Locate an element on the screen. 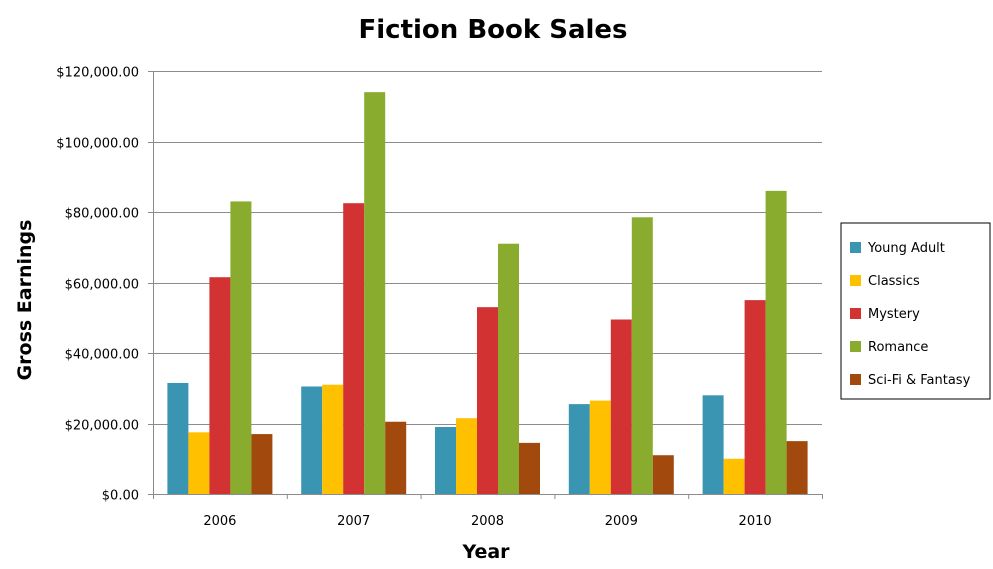 Image resolution: width=993 pixels, height=569 pixels. bar-romance-2010 is located at coordinates (776, 342).